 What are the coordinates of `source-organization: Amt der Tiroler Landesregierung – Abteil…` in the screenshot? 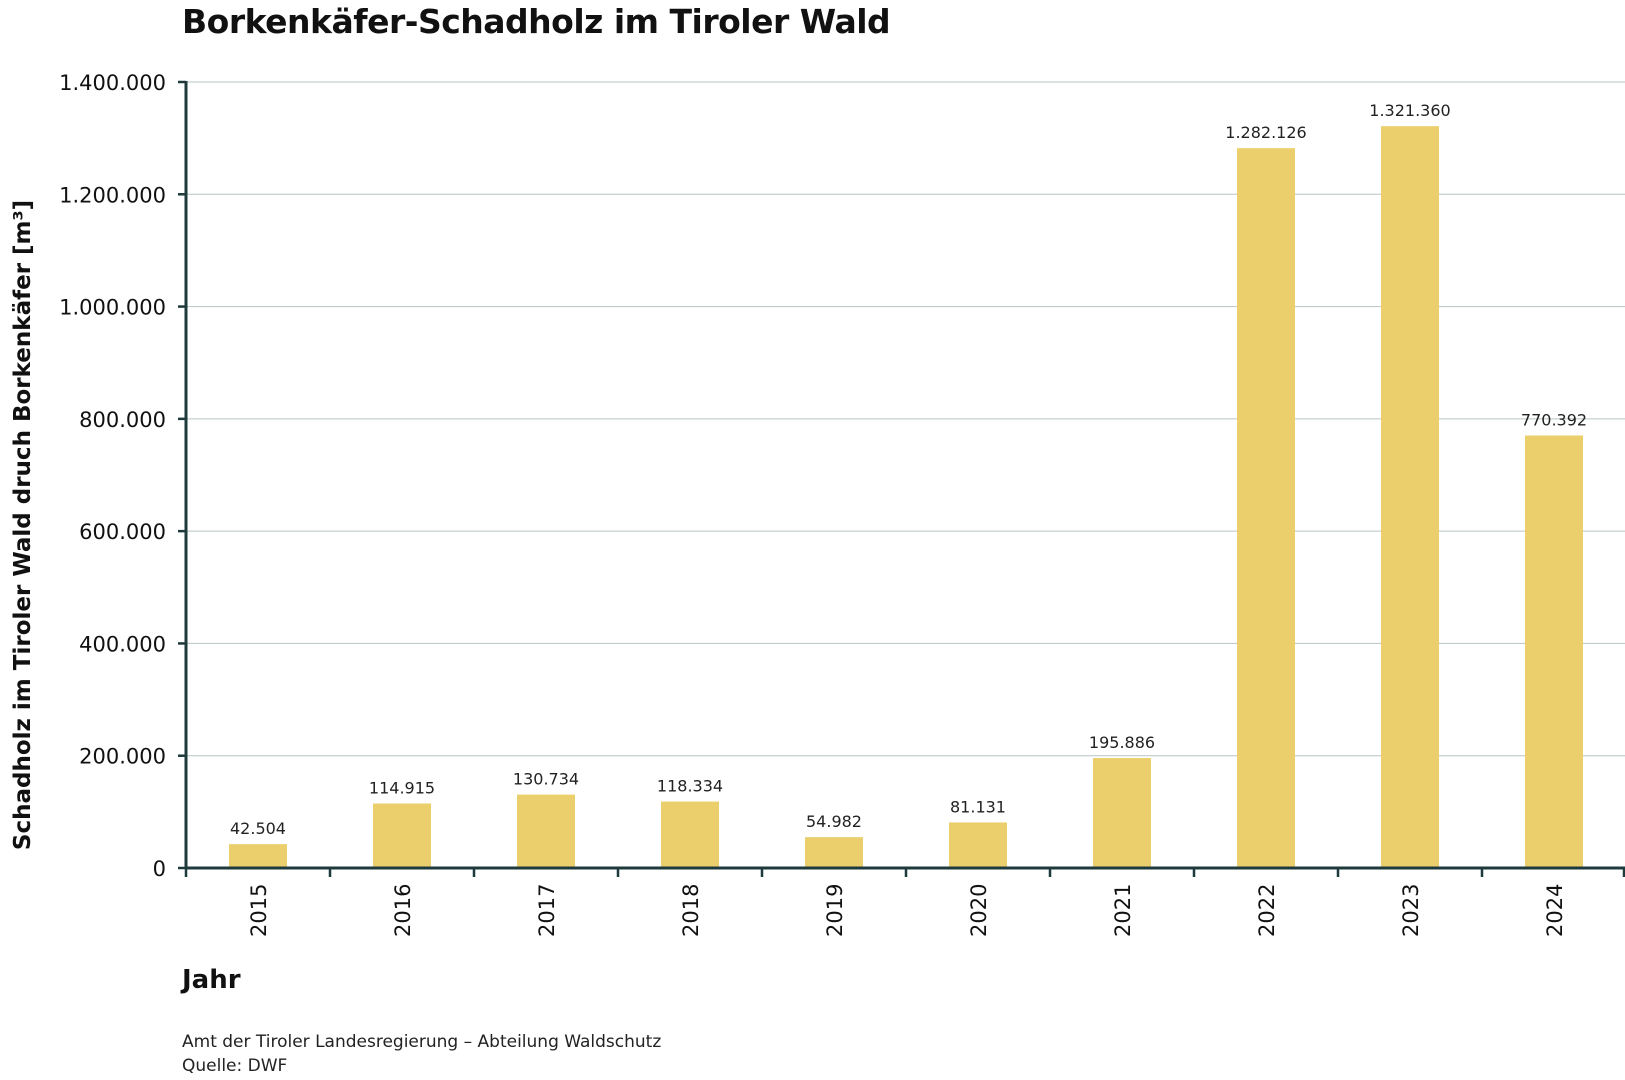 It's located at (422, 1042).